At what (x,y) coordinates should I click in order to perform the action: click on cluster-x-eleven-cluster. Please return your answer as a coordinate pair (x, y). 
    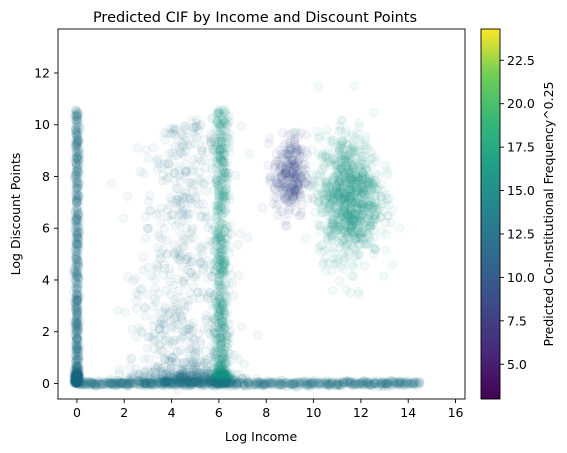
    Looking at the image, I should click on (348, 190).